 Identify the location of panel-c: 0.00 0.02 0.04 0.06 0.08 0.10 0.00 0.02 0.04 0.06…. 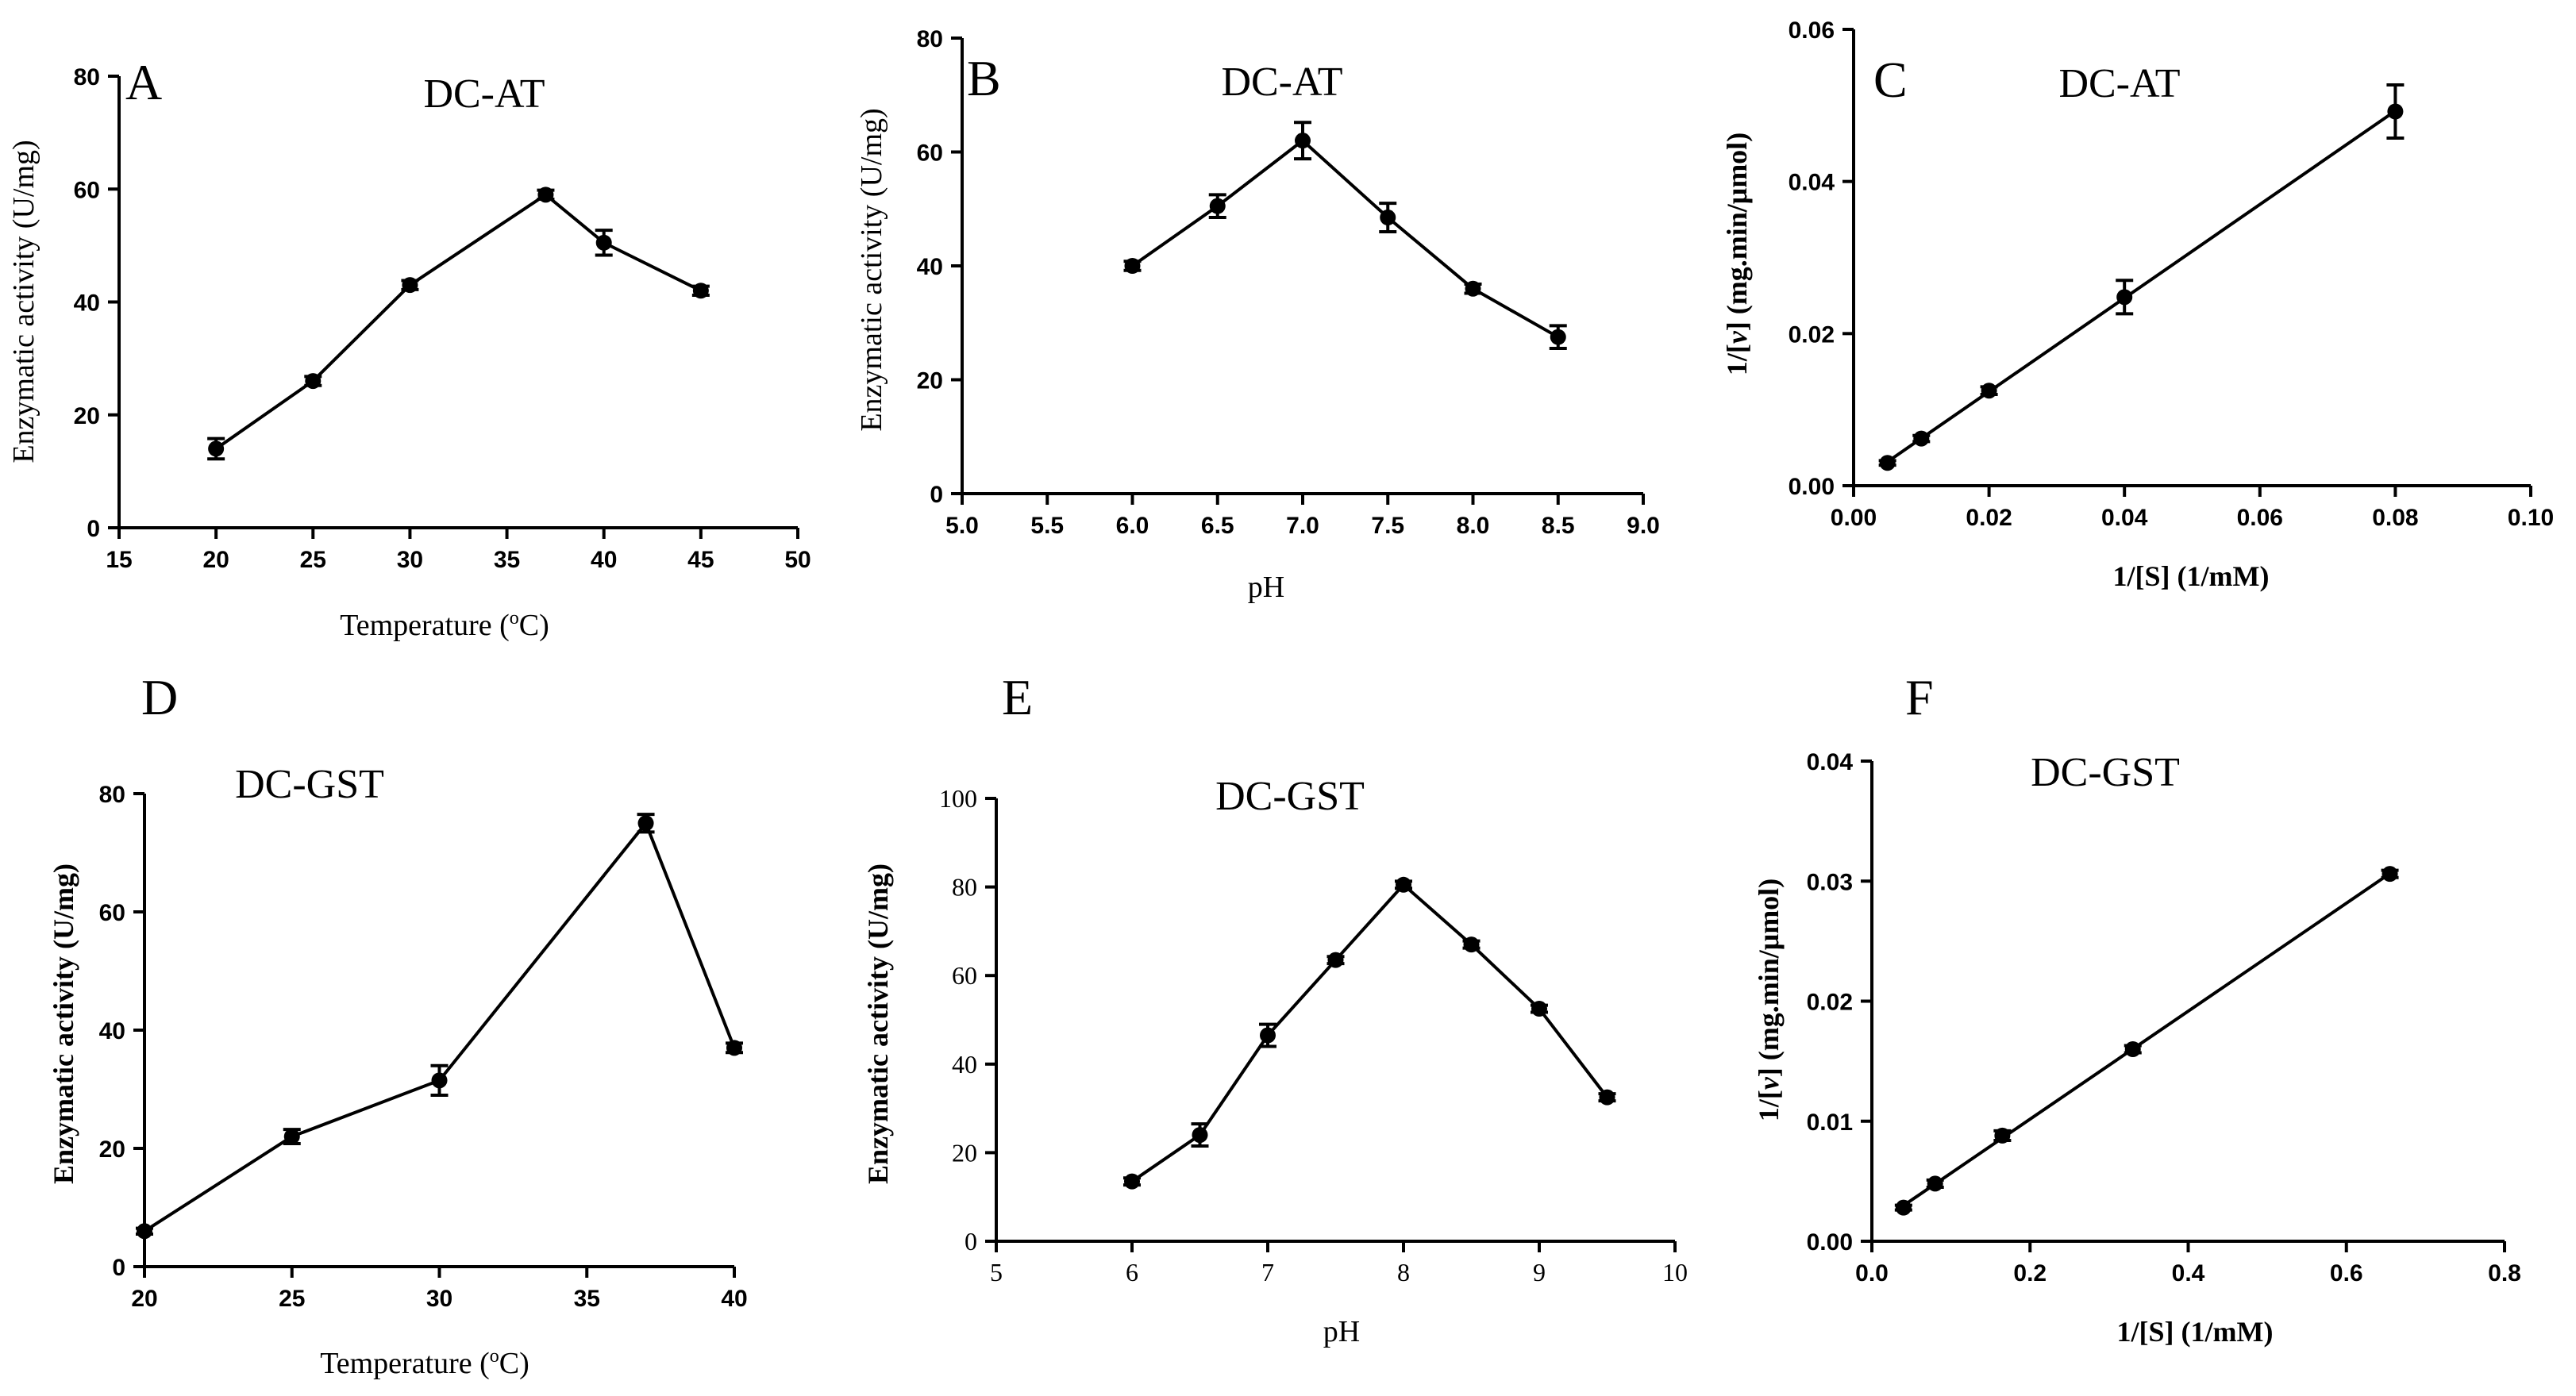
(2137, 304).